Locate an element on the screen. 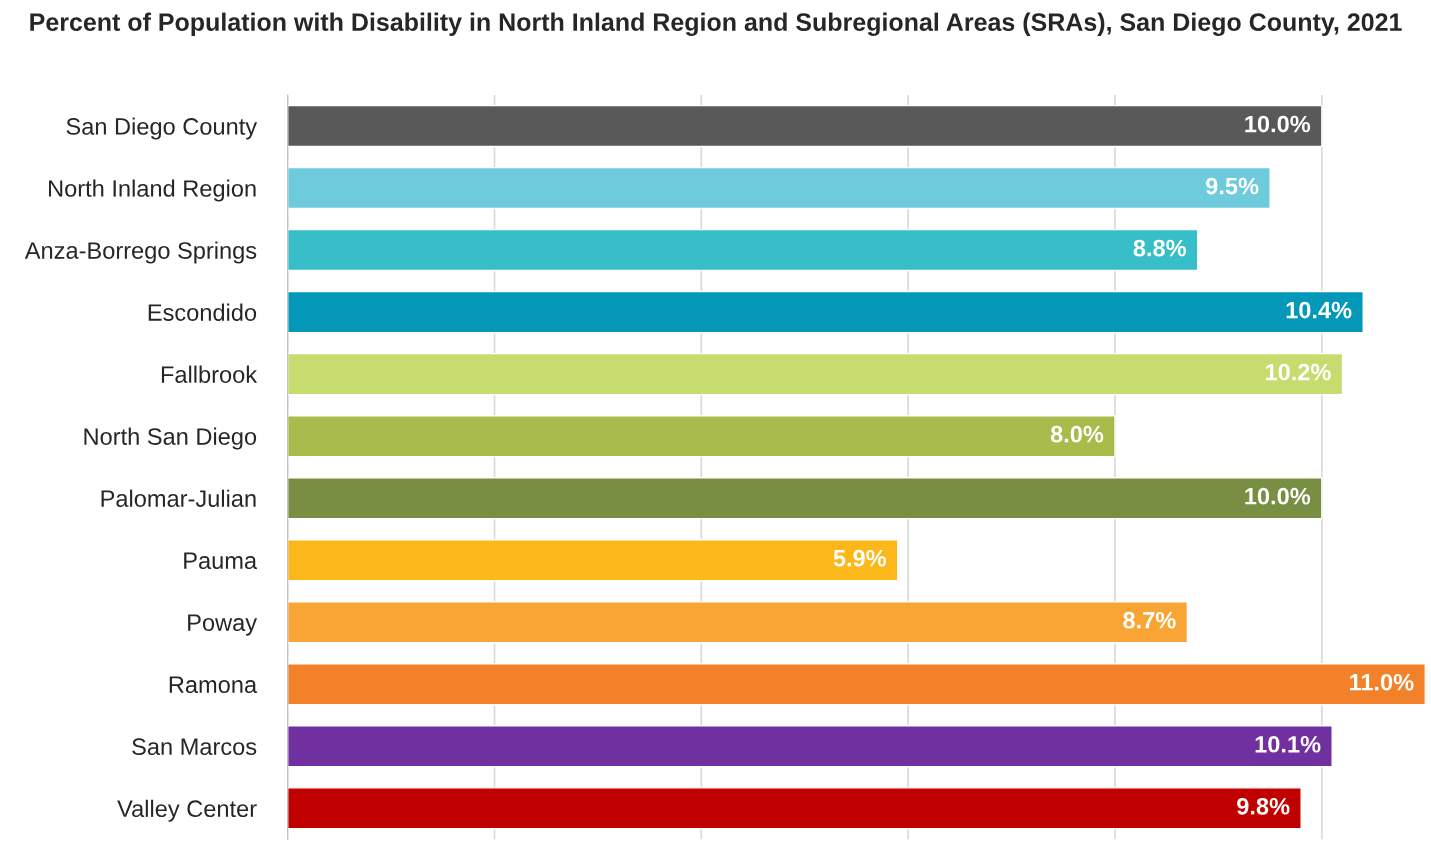 The height and width of the screenshot is (841, 1431). y-tick-label: Escondido is located at coordinates (202, 312).